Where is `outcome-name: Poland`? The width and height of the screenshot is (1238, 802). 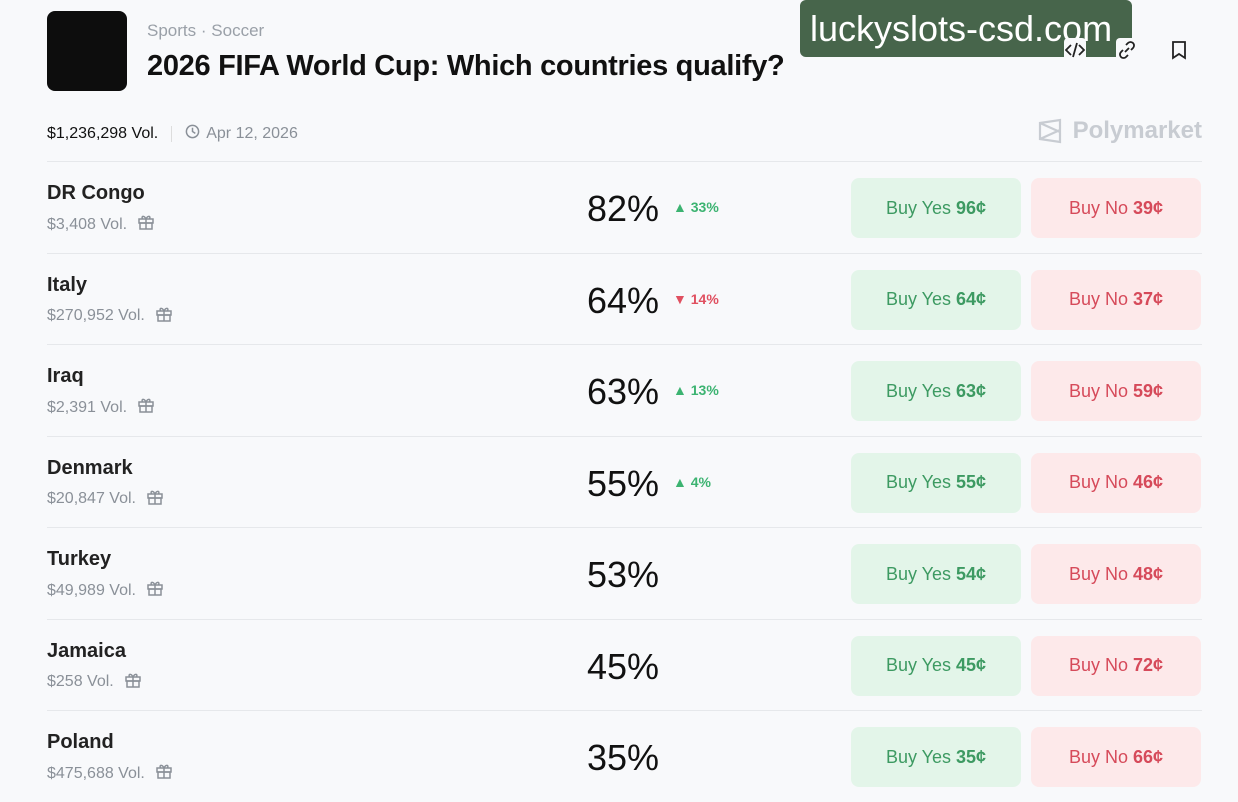 outcome-name: Poland is located at coordinates (80, 742).